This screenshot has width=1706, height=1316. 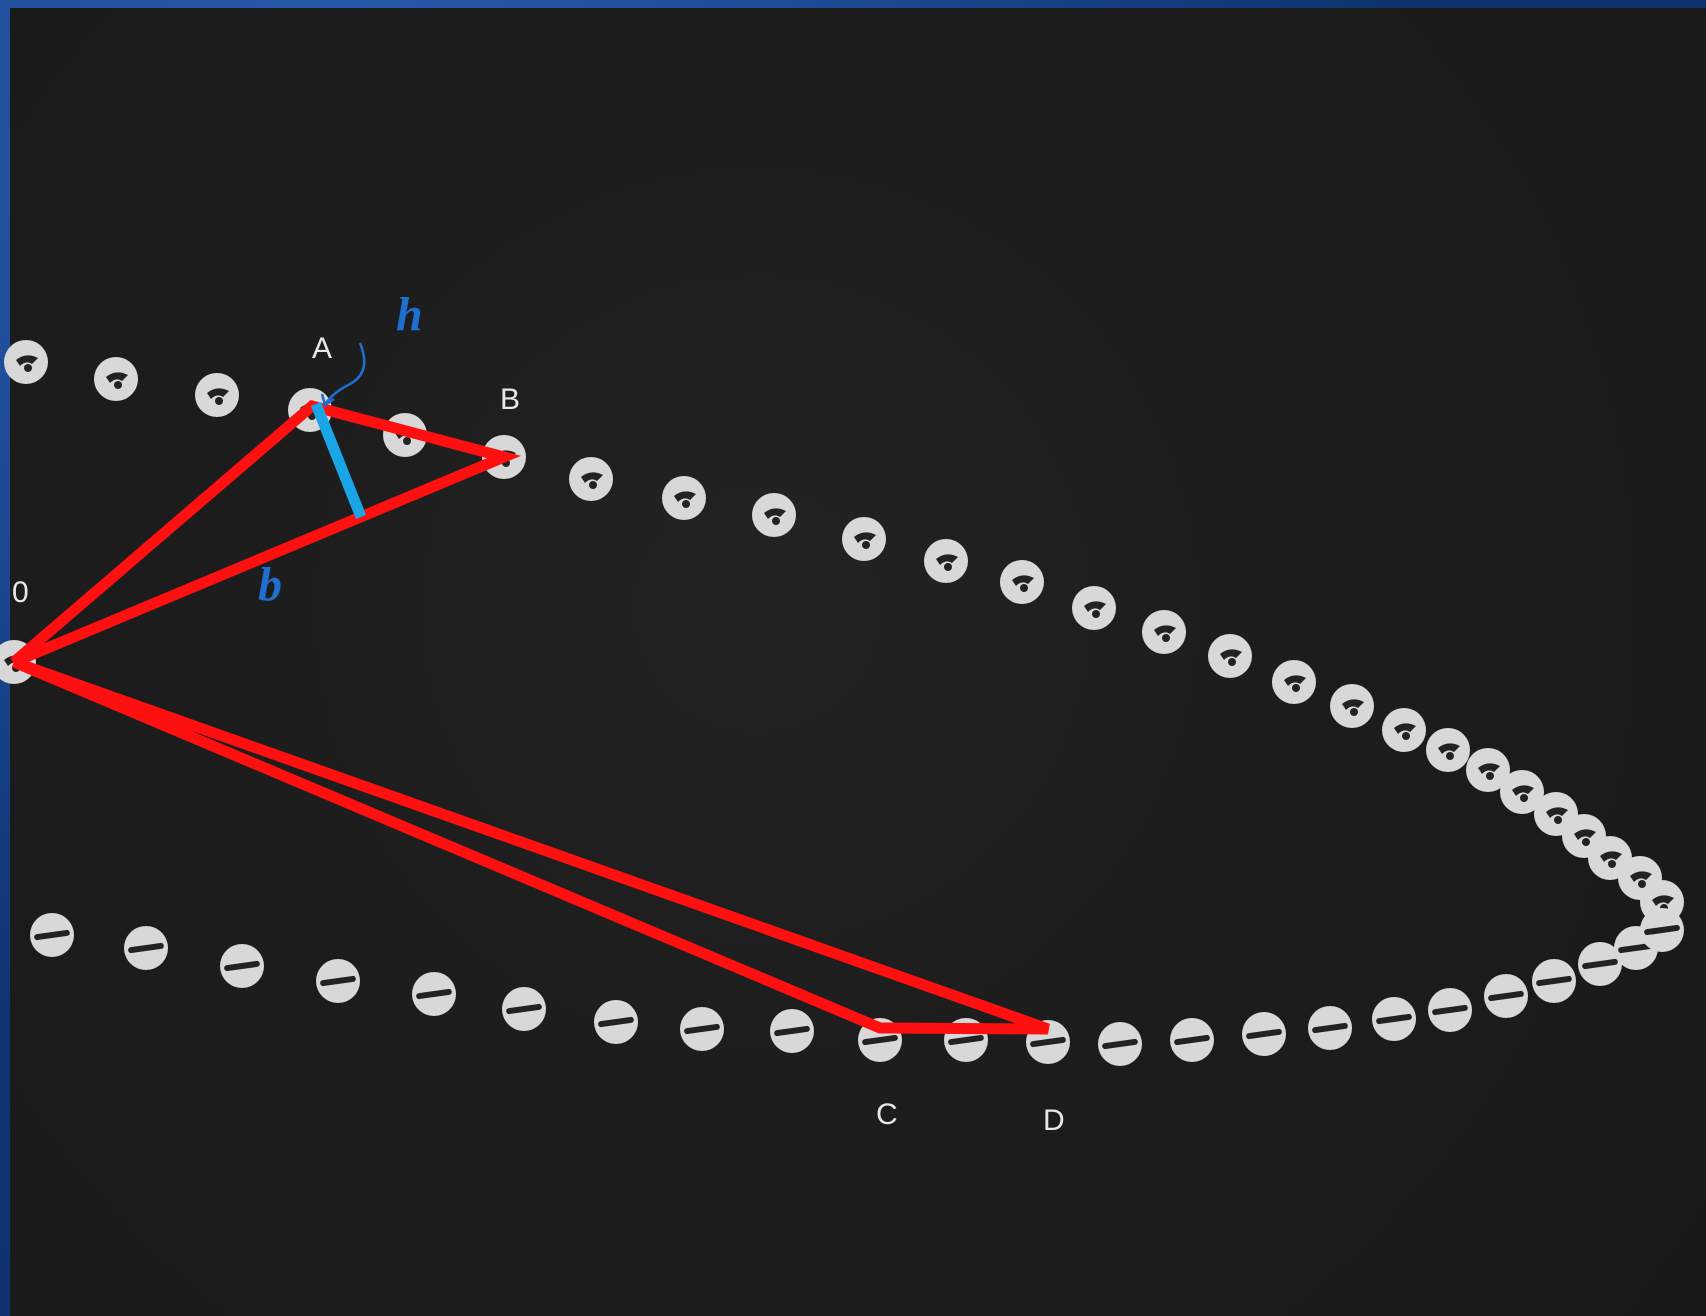 I want to click on label-height-h: h, so click(x=409, y=314).